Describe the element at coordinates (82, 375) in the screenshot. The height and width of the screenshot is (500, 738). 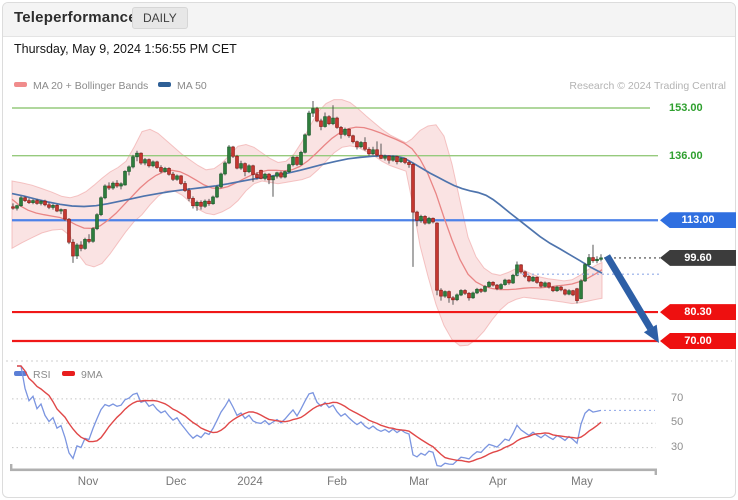
I see `legend-rsi-9ma: 9MA` at that location.